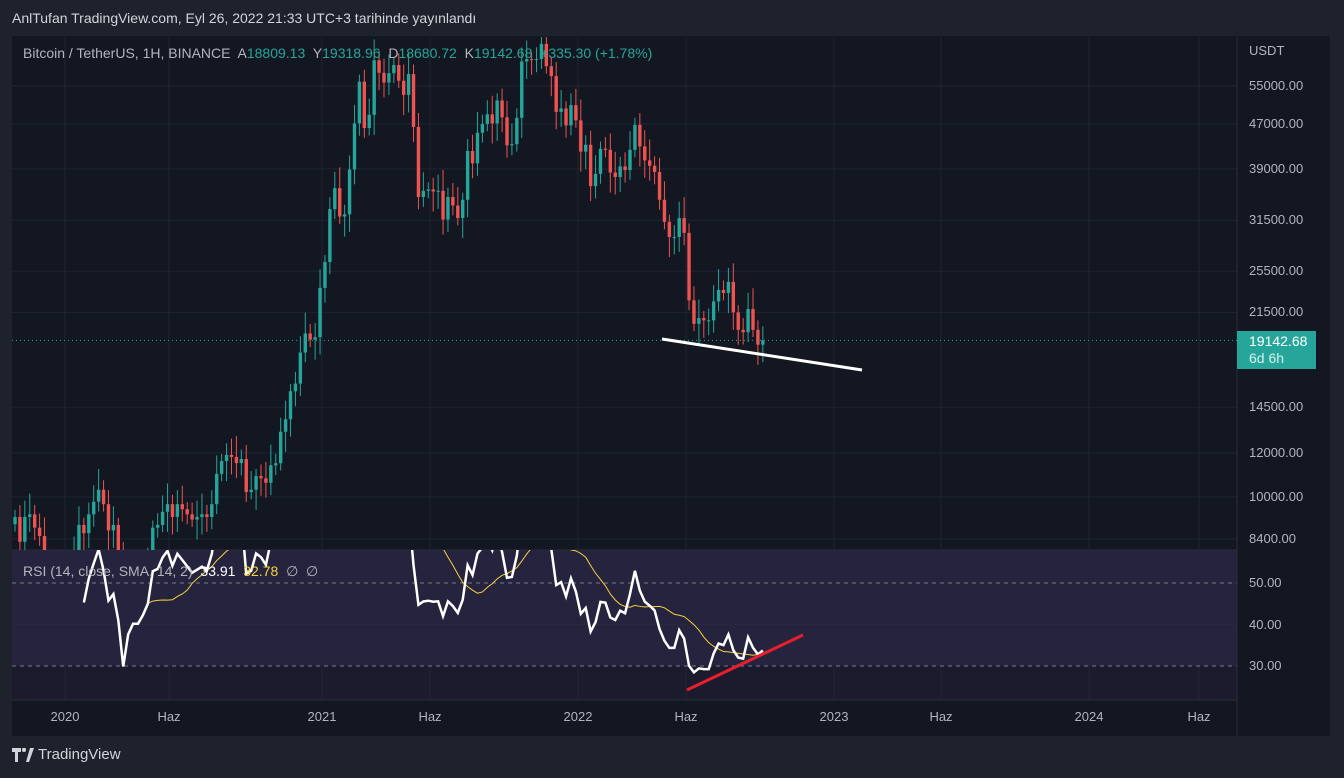 The image size is (1344, 778). Describe the element at coordinates (23, 754) in the screenshot. I see `tradingview-logo-icon` at that location.